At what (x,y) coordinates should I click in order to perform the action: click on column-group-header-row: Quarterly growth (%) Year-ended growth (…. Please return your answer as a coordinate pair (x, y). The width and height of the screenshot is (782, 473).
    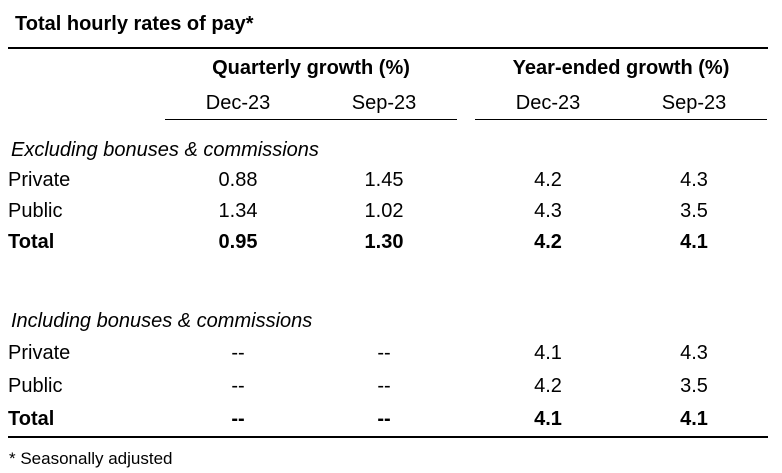
    Looking at the image, I should click on (387, 68).